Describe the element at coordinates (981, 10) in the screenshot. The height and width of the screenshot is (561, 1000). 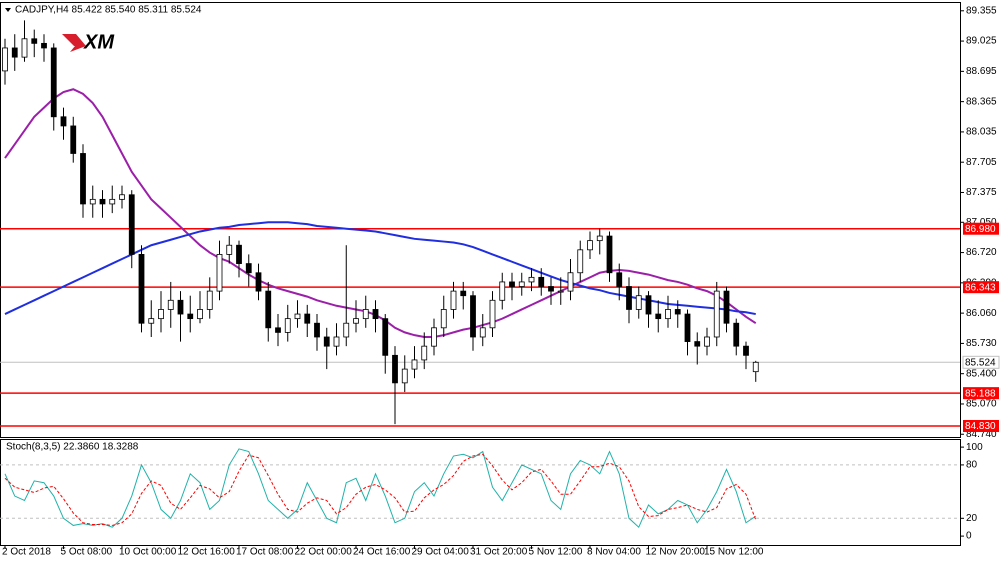
I see `y-tick-label: 89.355` at that location.